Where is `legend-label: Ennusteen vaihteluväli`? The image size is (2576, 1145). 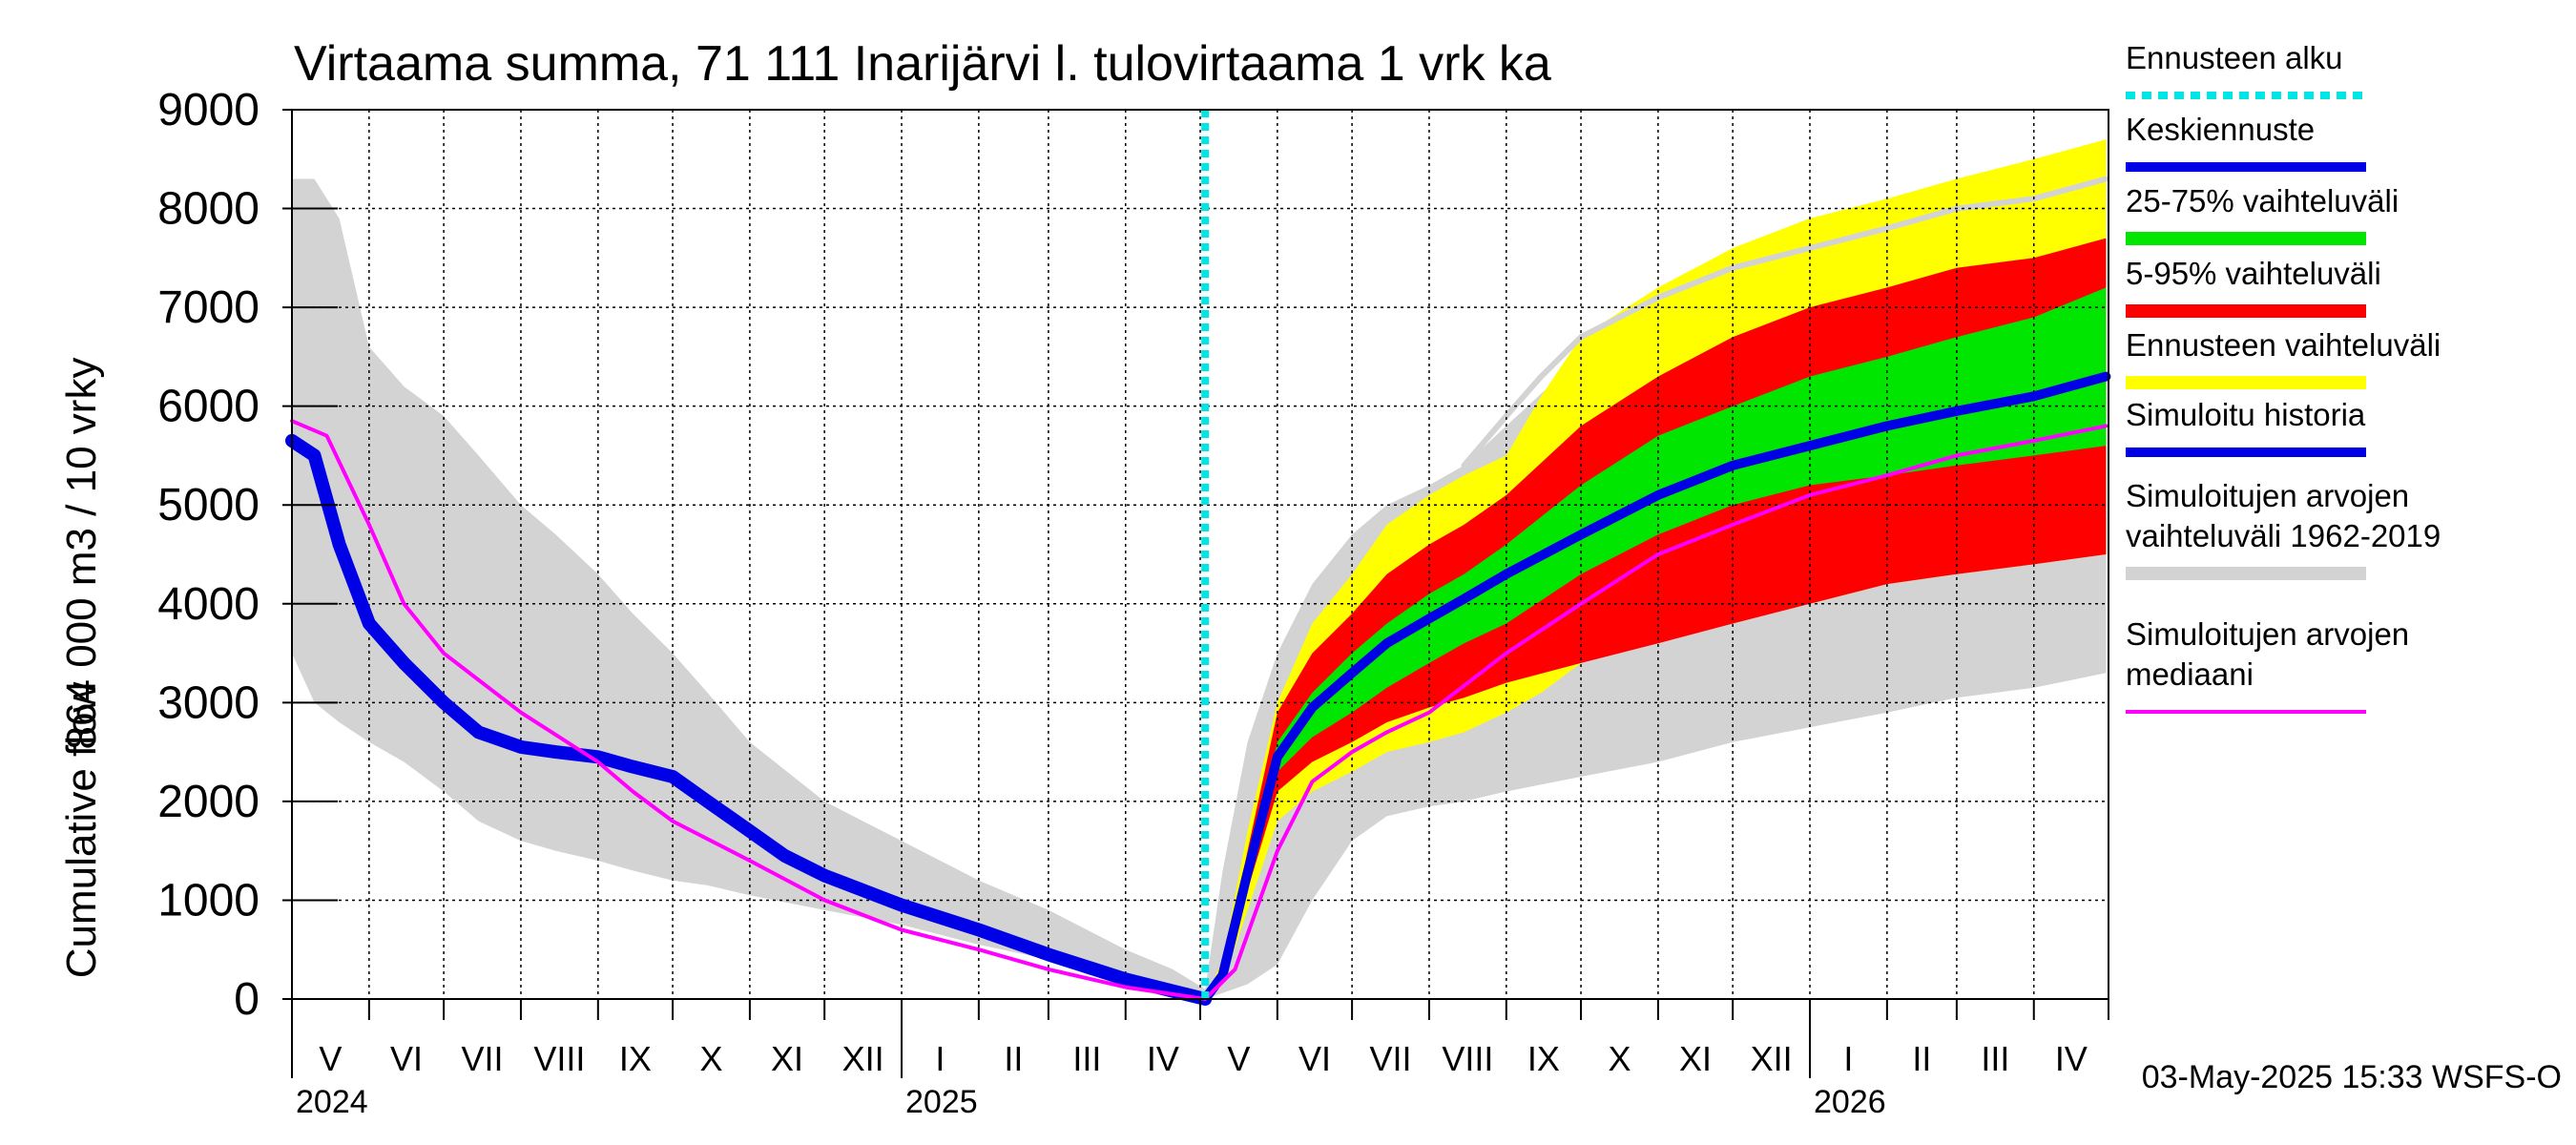 legend-label: Ennusteen vaihteluväli is located at coordinates (2283, 345).